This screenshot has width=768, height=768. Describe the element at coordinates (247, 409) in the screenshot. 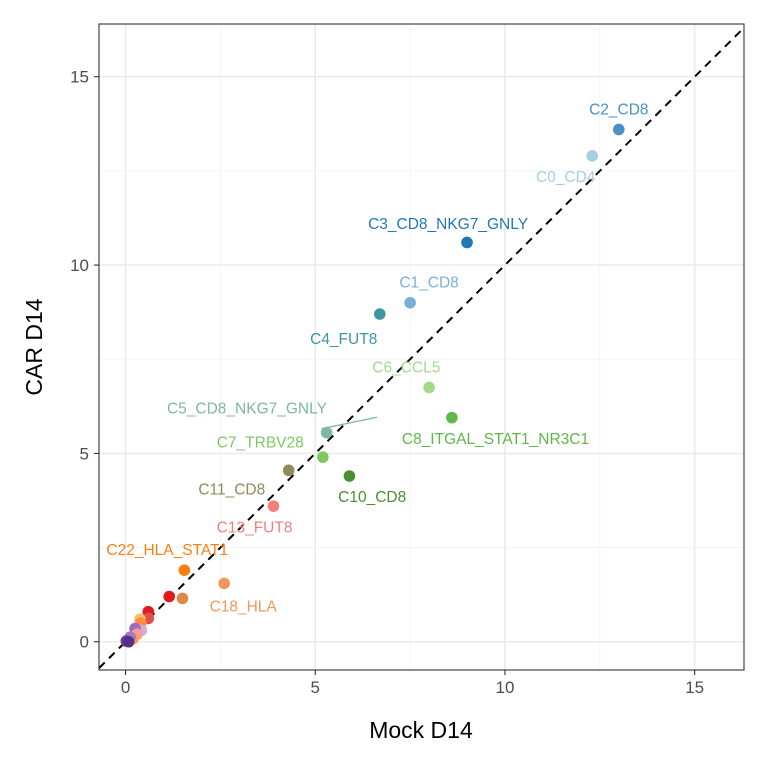

I see `point-label: C5_CD8_NKG7_GNLY` at that location.